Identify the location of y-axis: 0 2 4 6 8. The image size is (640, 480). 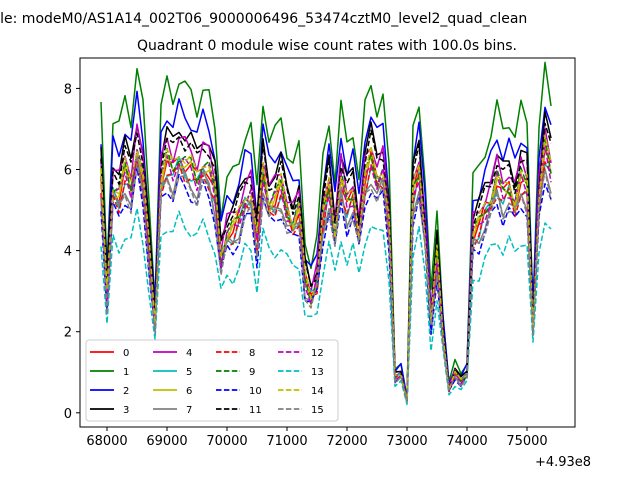
(72, 252).